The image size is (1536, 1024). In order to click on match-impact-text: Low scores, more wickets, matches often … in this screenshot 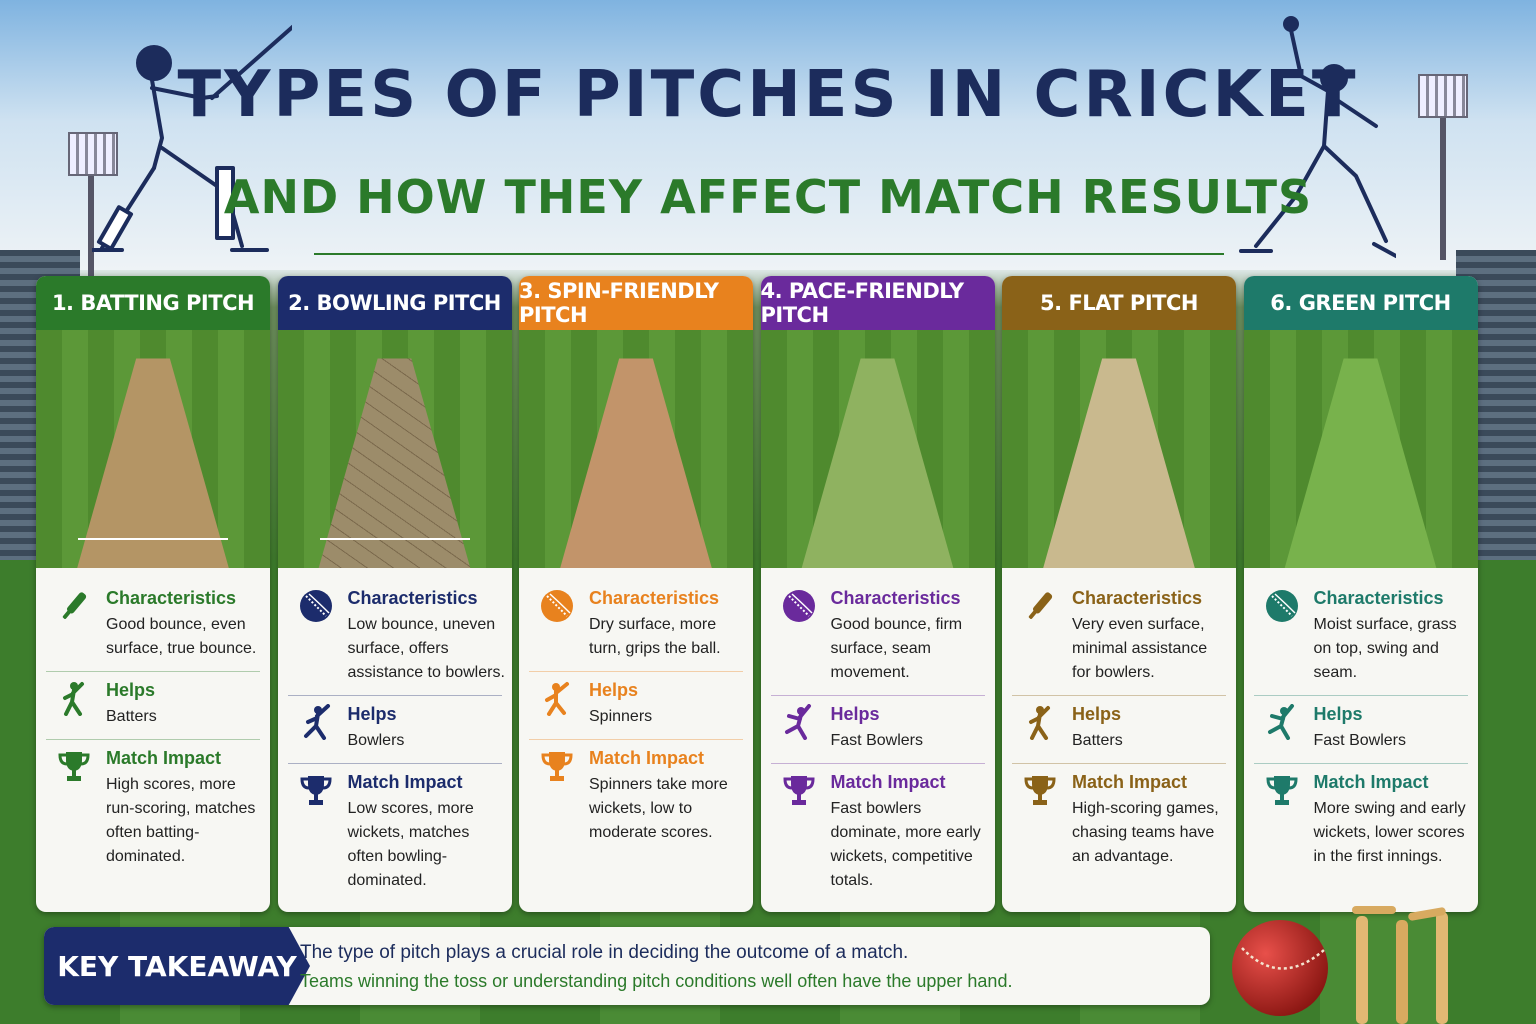, I will do `click(410, 844)`.